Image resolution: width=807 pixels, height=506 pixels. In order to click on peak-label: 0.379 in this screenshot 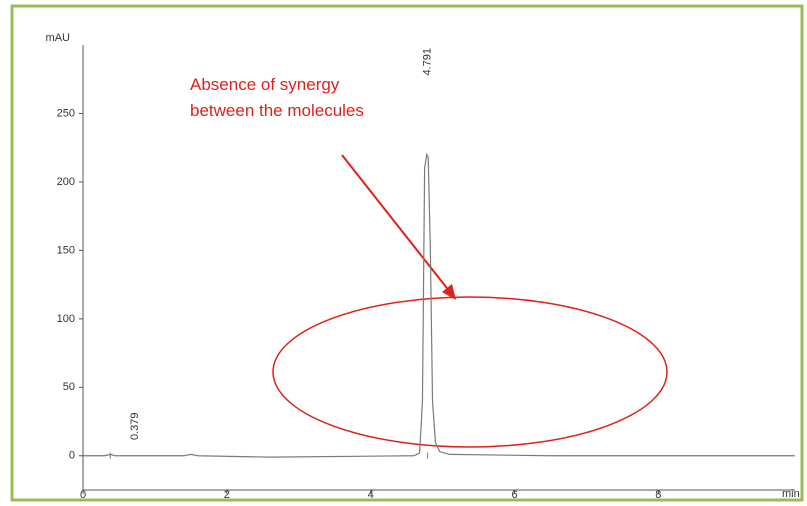, I will do `click(135, 426)`.